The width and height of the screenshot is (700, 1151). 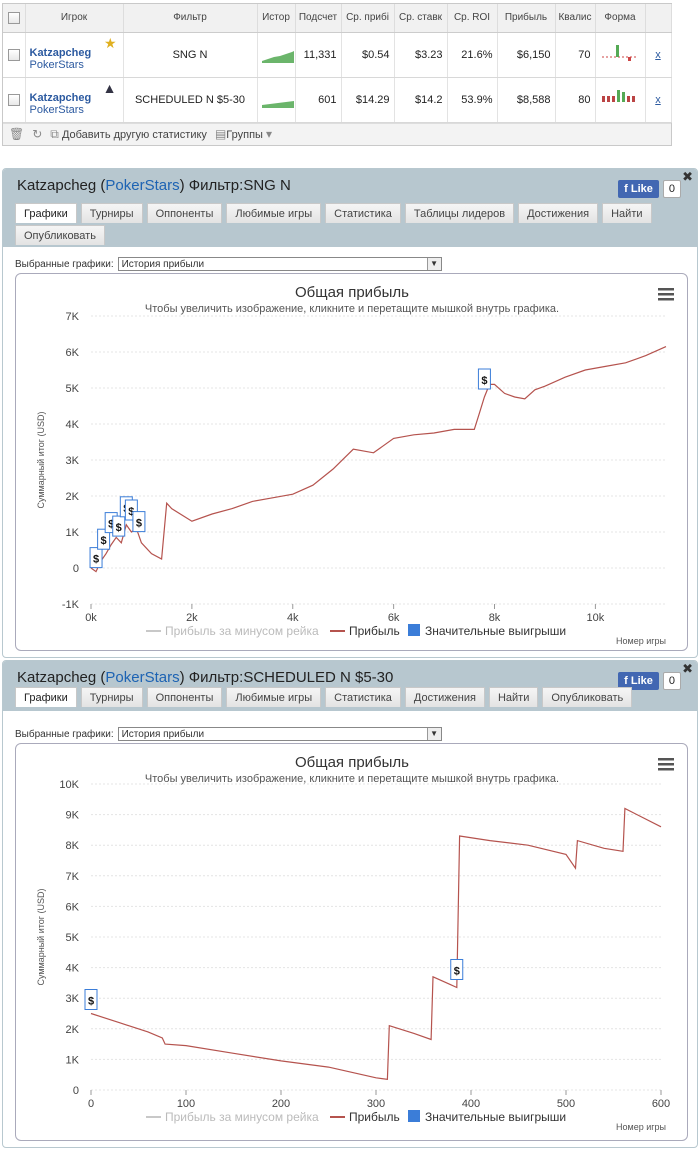 I want to click on col-player: Игрок, so click(x=74, y=18).